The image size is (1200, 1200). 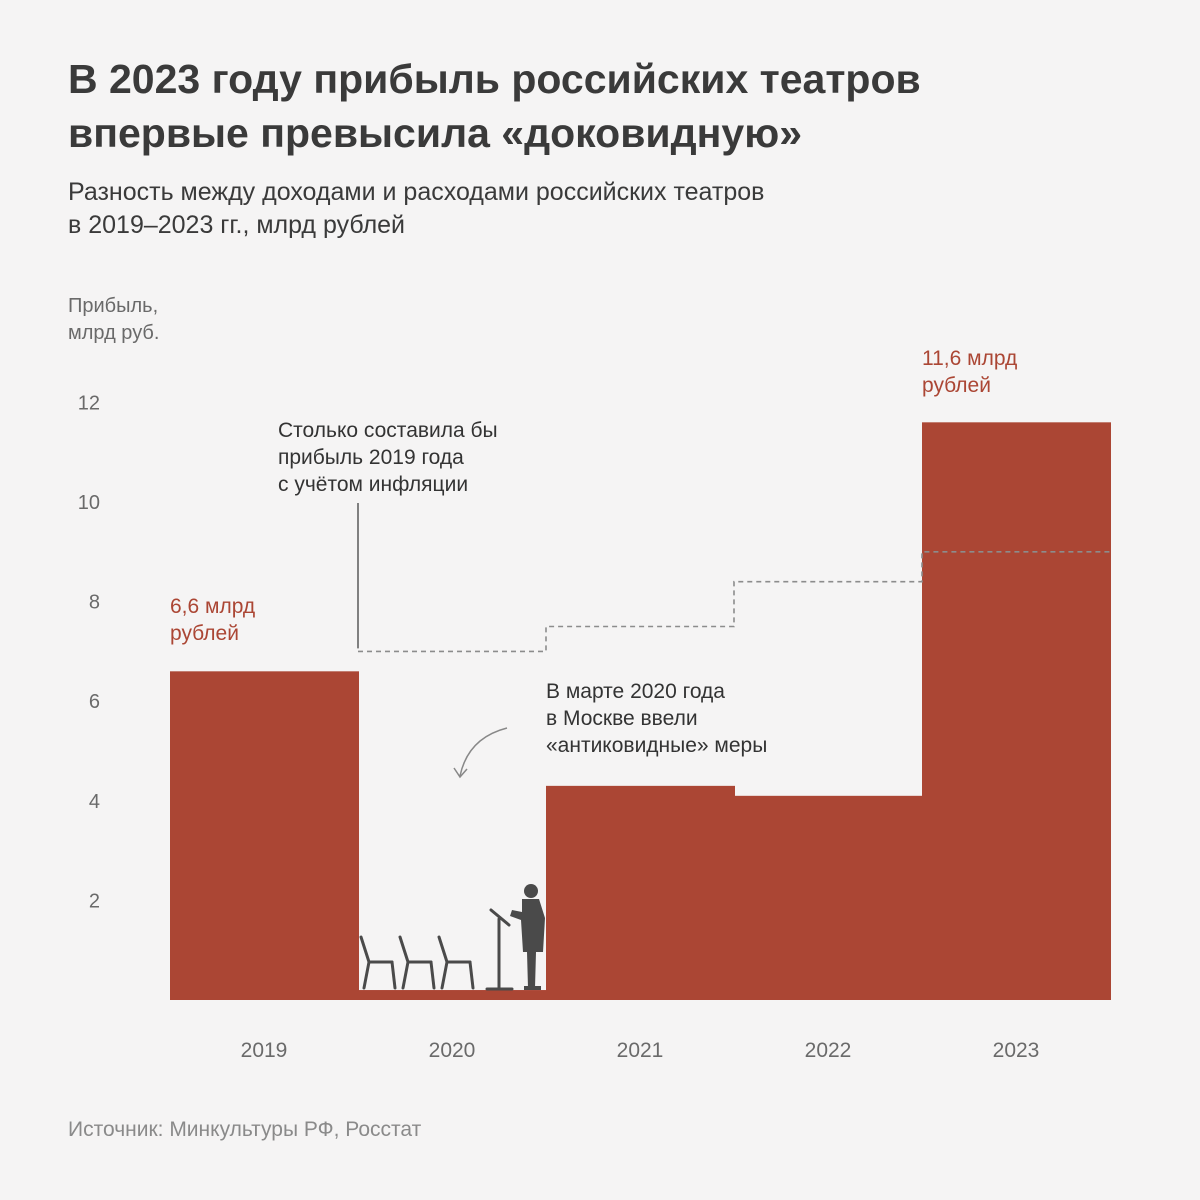 What do you see at coordinates (956, 385) in the screenshot?
I see `data-label-2023: рублей` at bounding box center [956, 385].